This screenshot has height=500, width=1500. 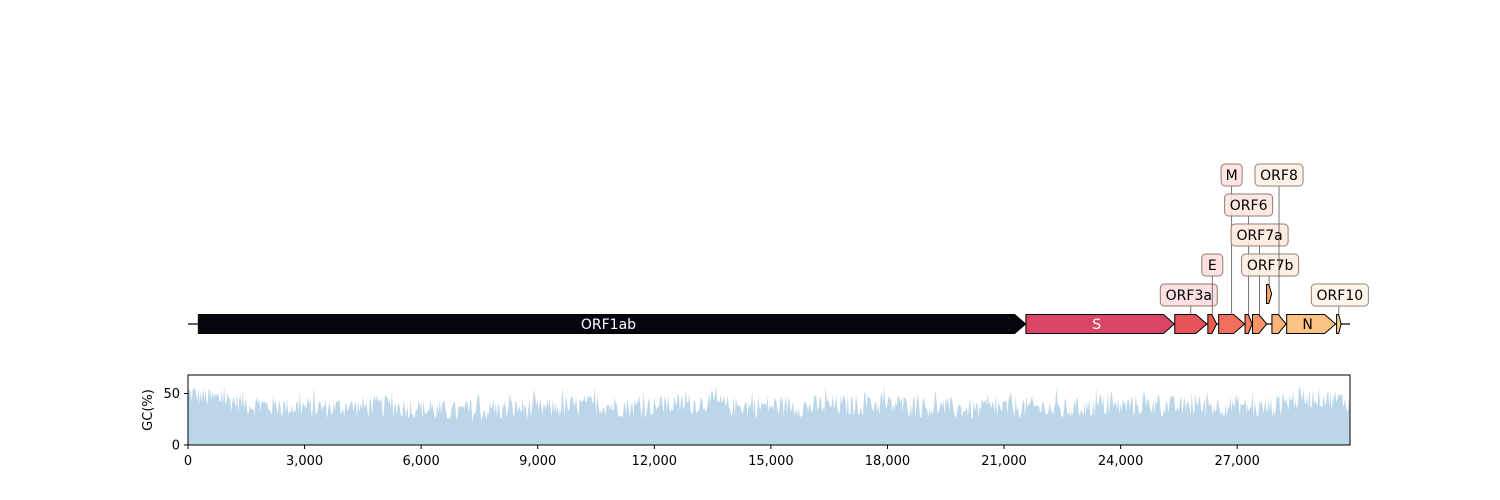 I want to click on gene-label-box-orf6, so click(x=1249, y=205).